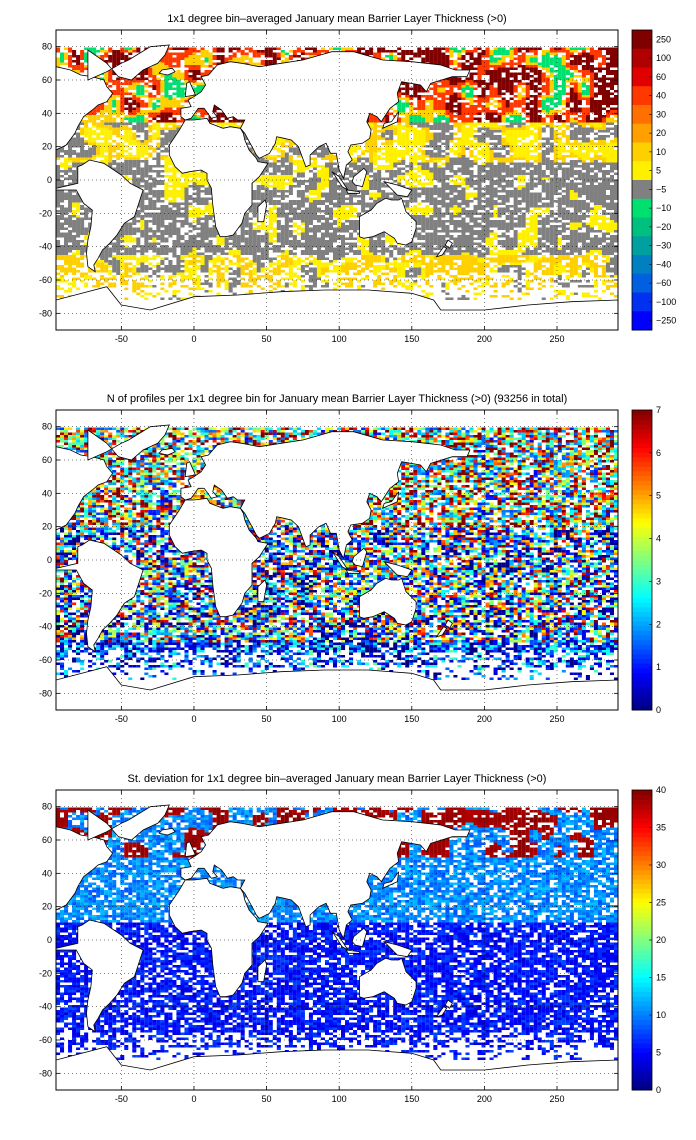  Describe the element at coordinates (661, 189) in the screenshot. I see `colorbar-tick-label: −5` at that location.